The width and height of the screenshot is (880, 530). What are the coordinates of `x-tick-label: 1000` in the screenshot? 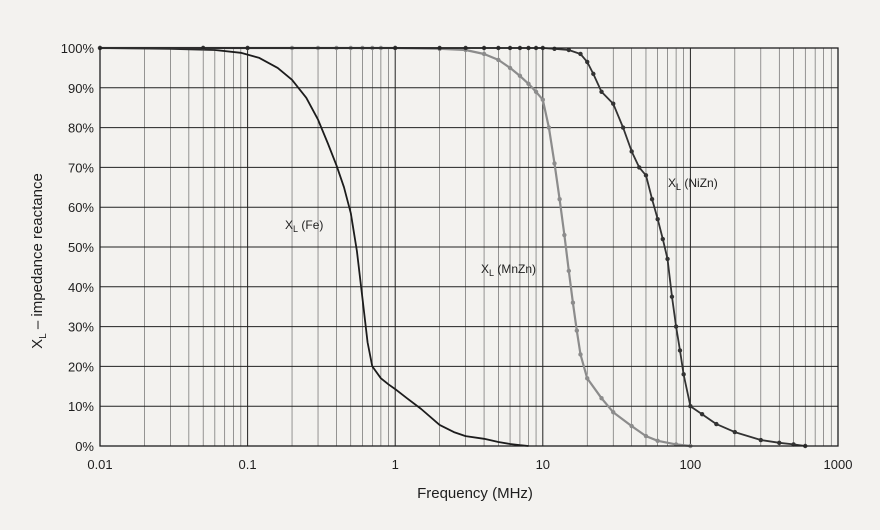 It's located at (838, 464).